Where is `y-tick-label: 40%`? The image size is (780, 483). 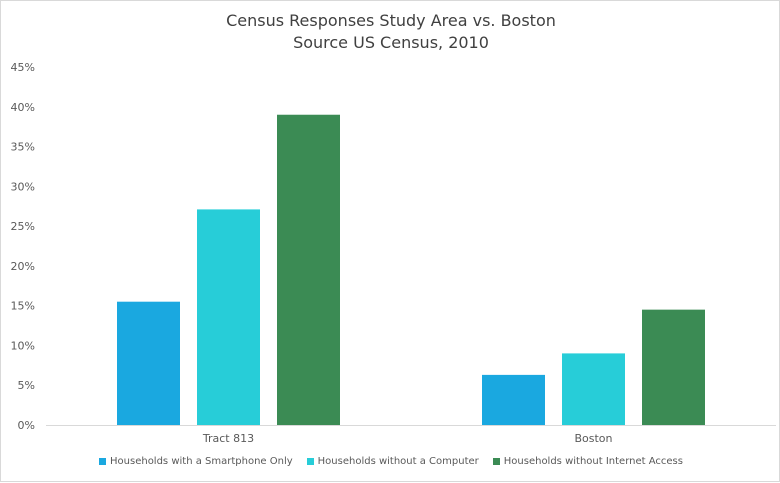 y-tick-label: 40% is located at coordinates (23, 107).